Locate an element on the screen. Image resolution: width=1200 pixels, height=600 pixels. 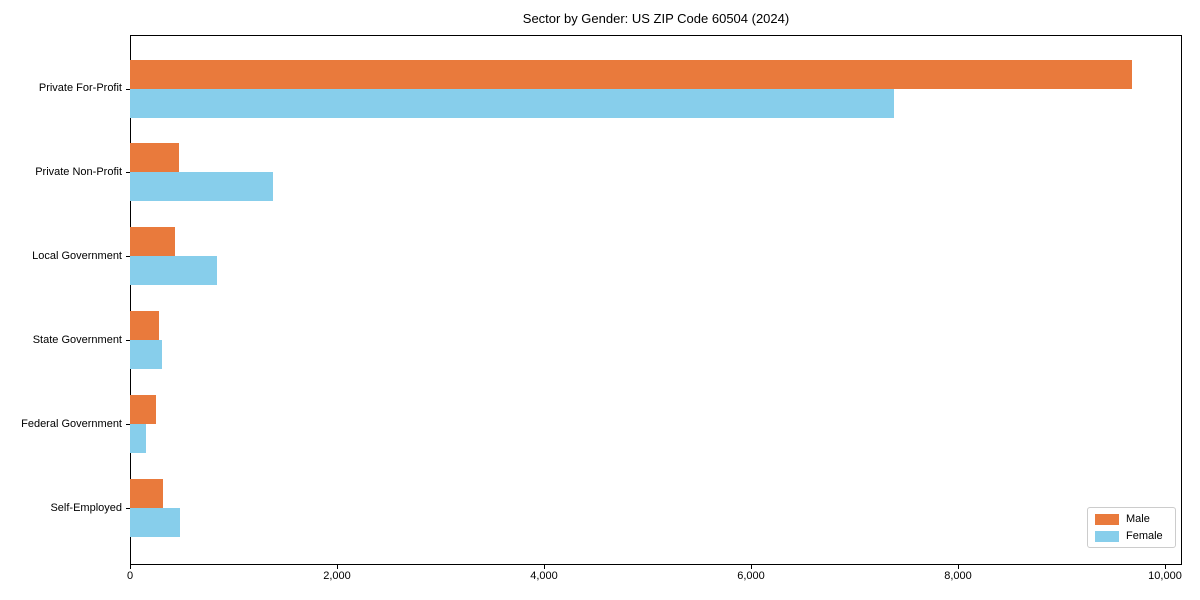
bar-male-self-employed is located at coordinates (146, 493).